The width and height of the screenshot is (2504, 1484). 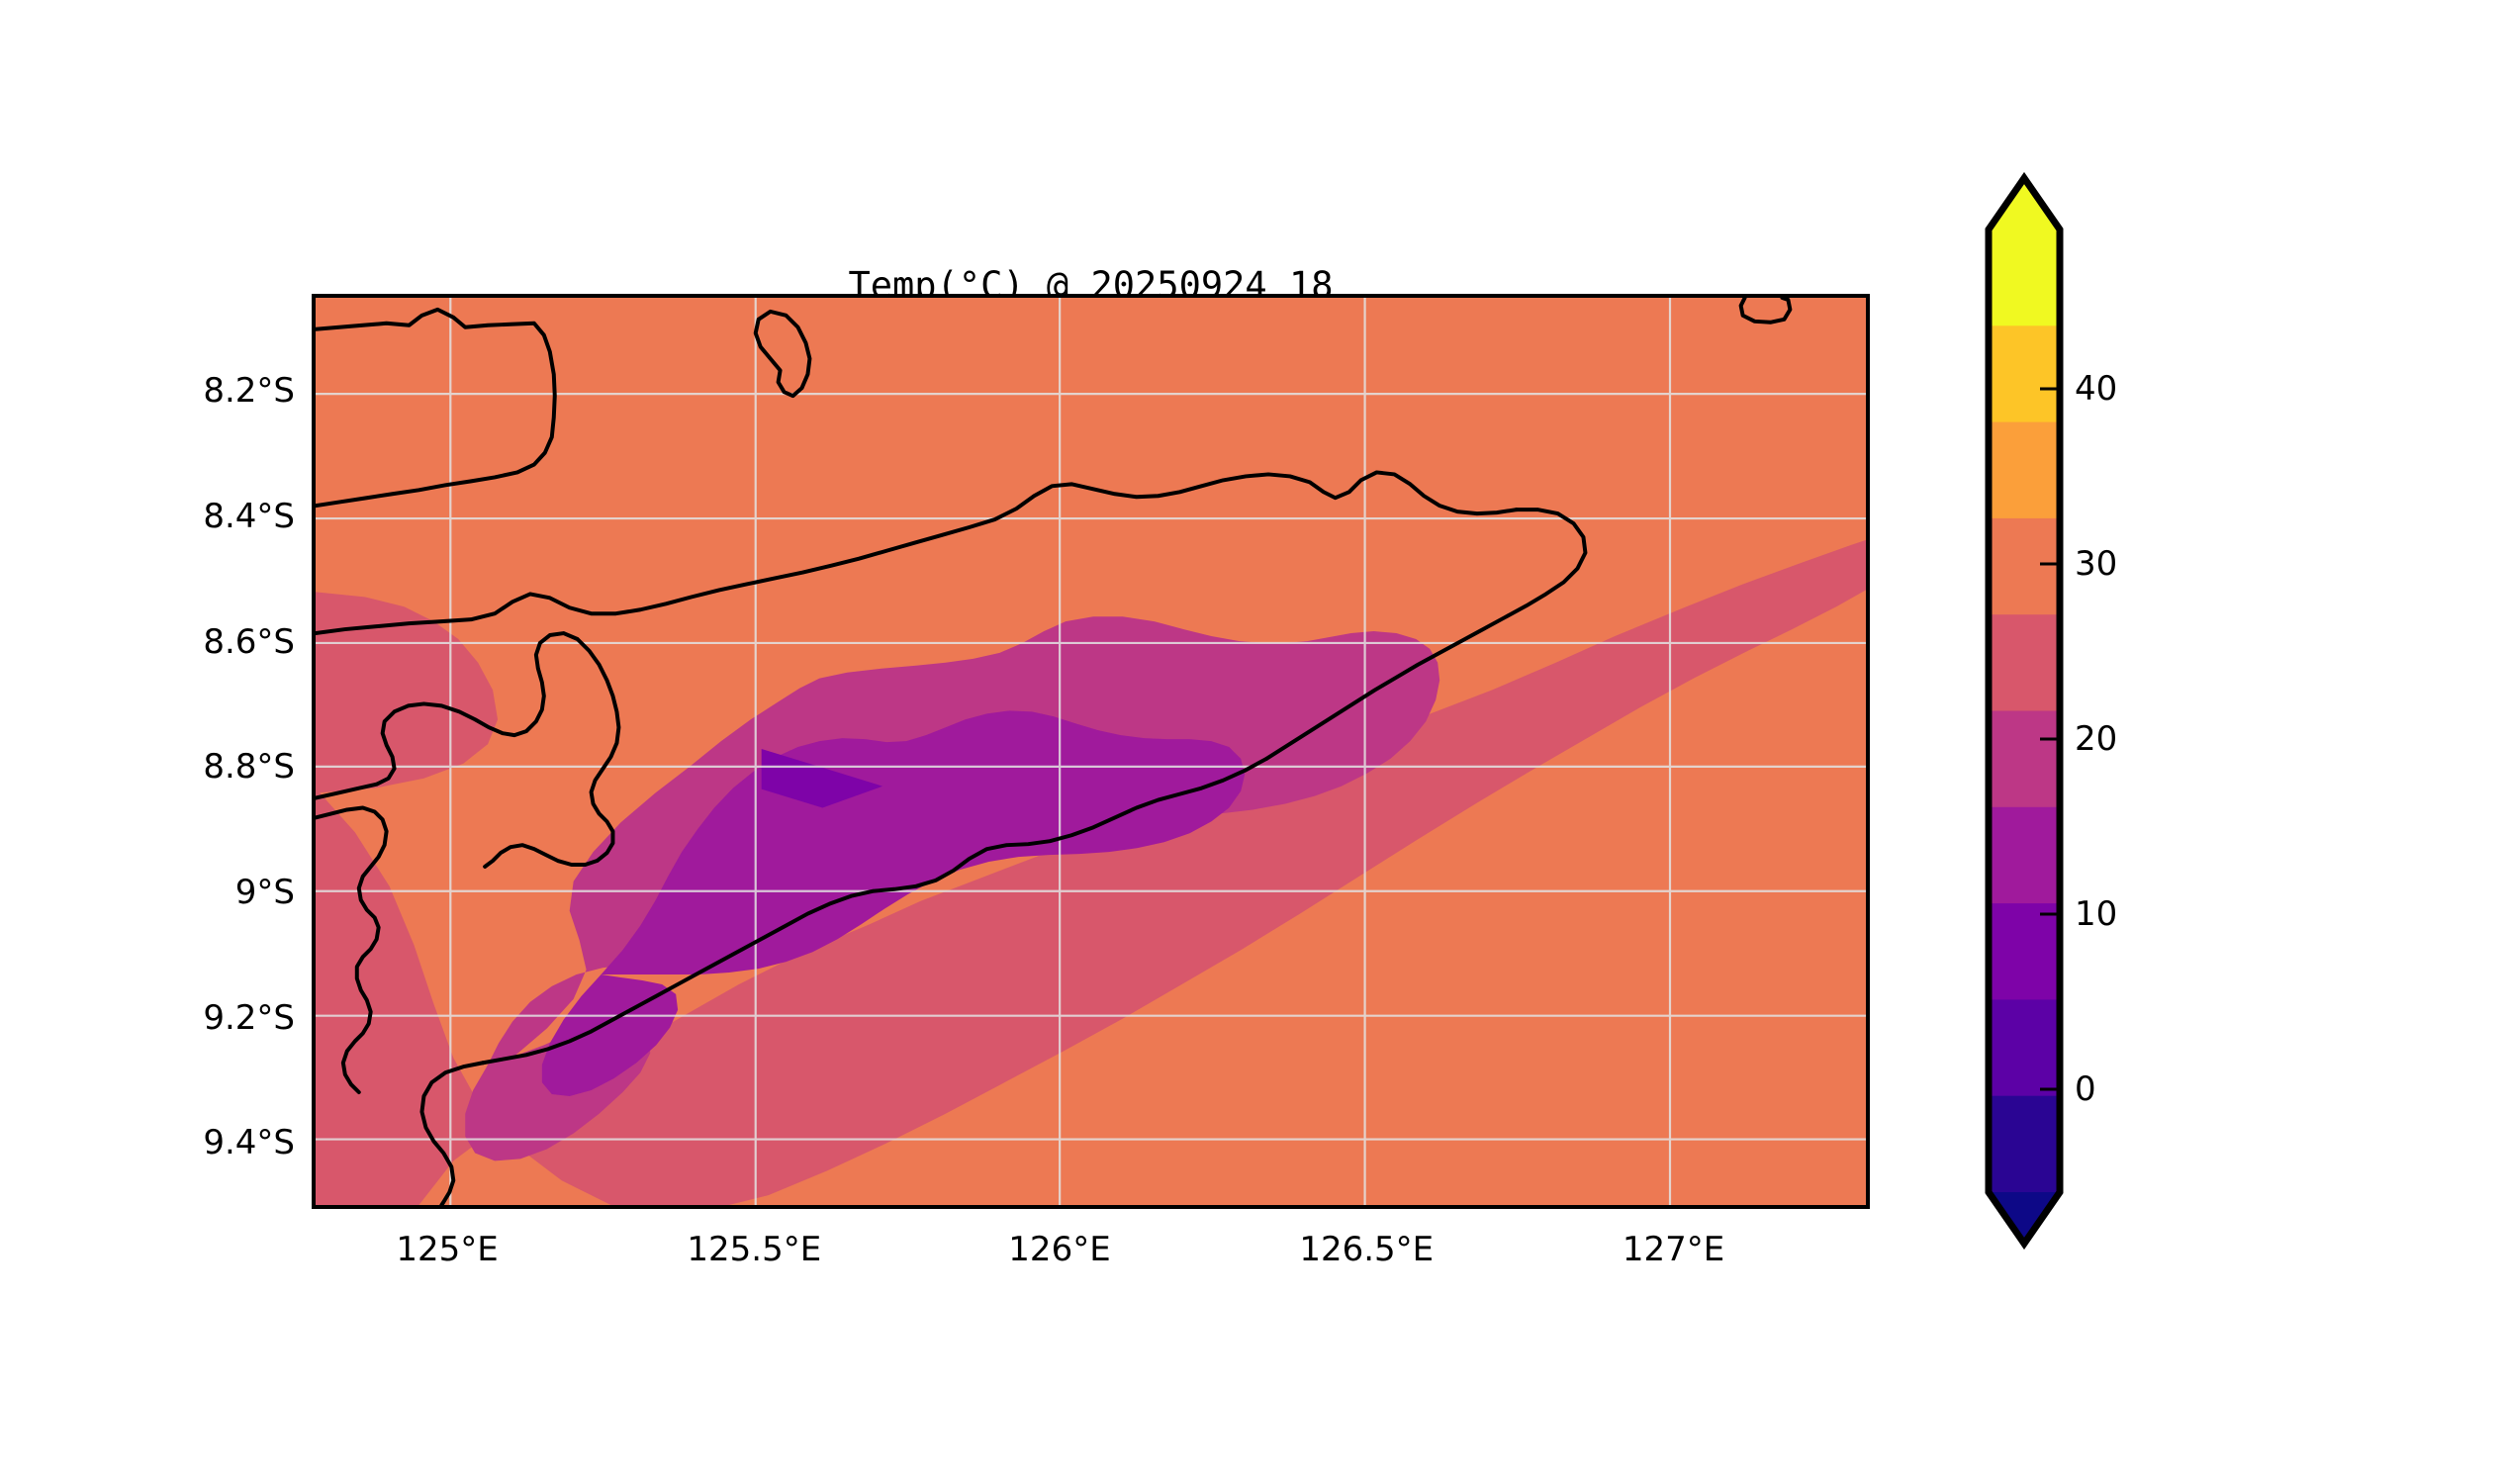 I want to click on coastline-west-inlet, so click(x=468, y=750).